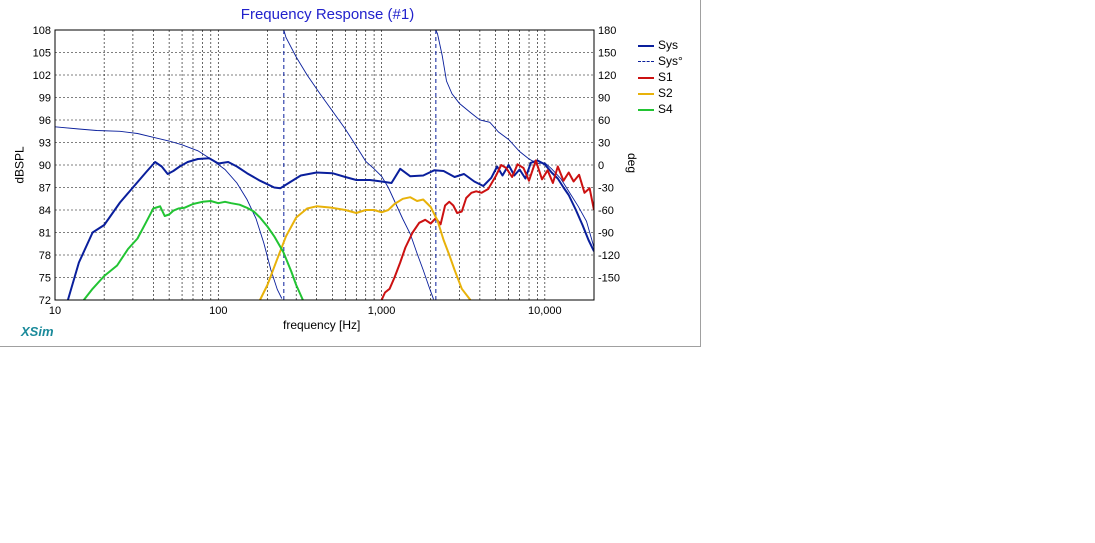 The width and height of the screenshot is (1095, 543). I want to click on y2-tick-label: -90, so click(606, 234).